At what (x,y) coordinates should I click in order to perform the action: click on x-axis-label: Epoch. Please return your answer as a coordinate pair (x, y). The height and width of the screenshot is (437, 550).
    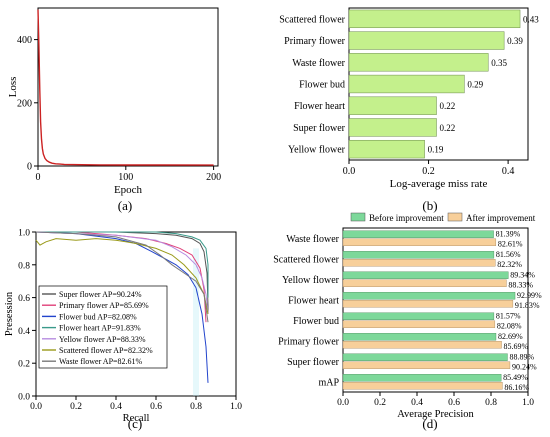
    Looking at the image, I should click on (128, 190).